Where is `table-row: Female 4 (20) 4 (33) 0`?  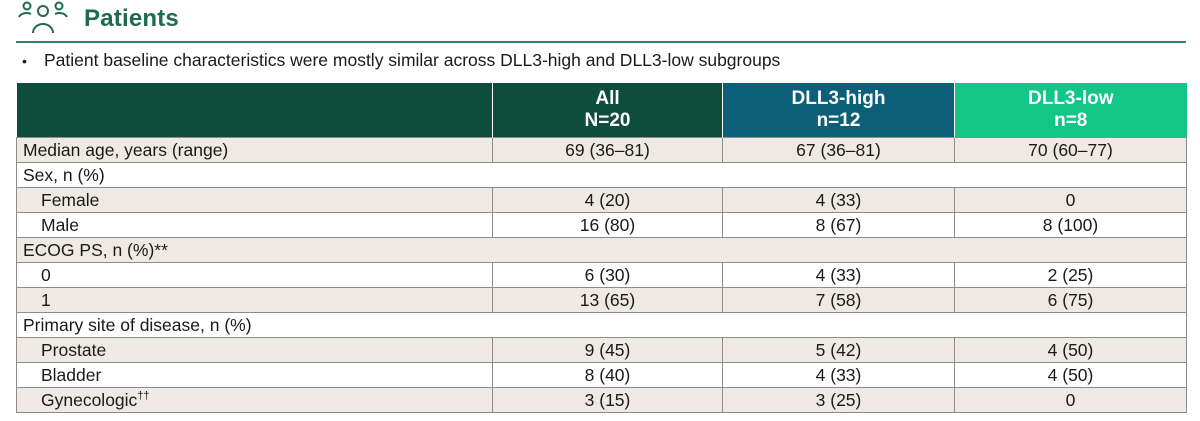 table-row: Female 4 (20) 4 (33) 0 is located at coordinates (601, 200).